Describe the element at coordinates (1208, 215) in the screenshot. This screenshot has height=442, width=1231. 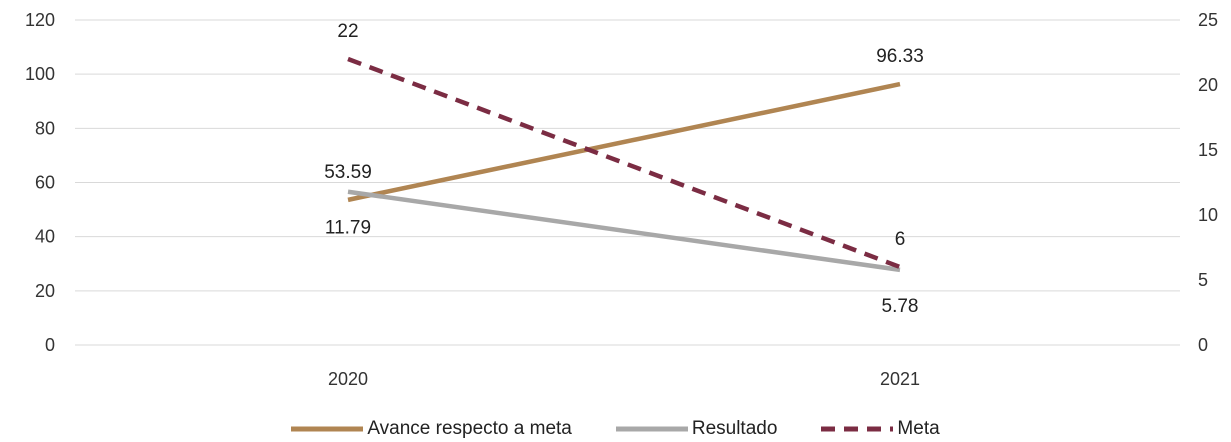
I see `right-tick-label: 10` at that location.